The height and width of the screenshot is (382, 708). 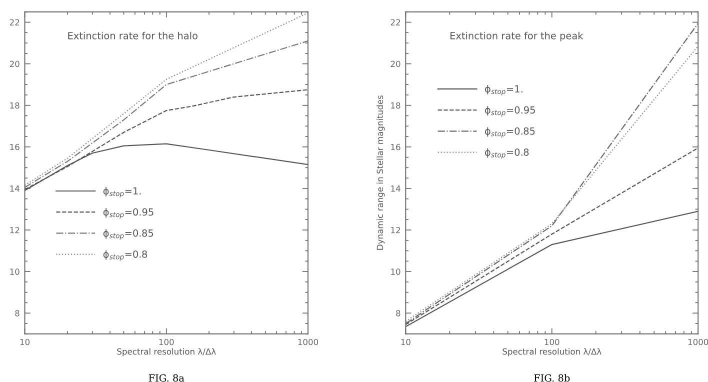 I want to click on caption: FIG. 8a, so click(x=166, y=378).